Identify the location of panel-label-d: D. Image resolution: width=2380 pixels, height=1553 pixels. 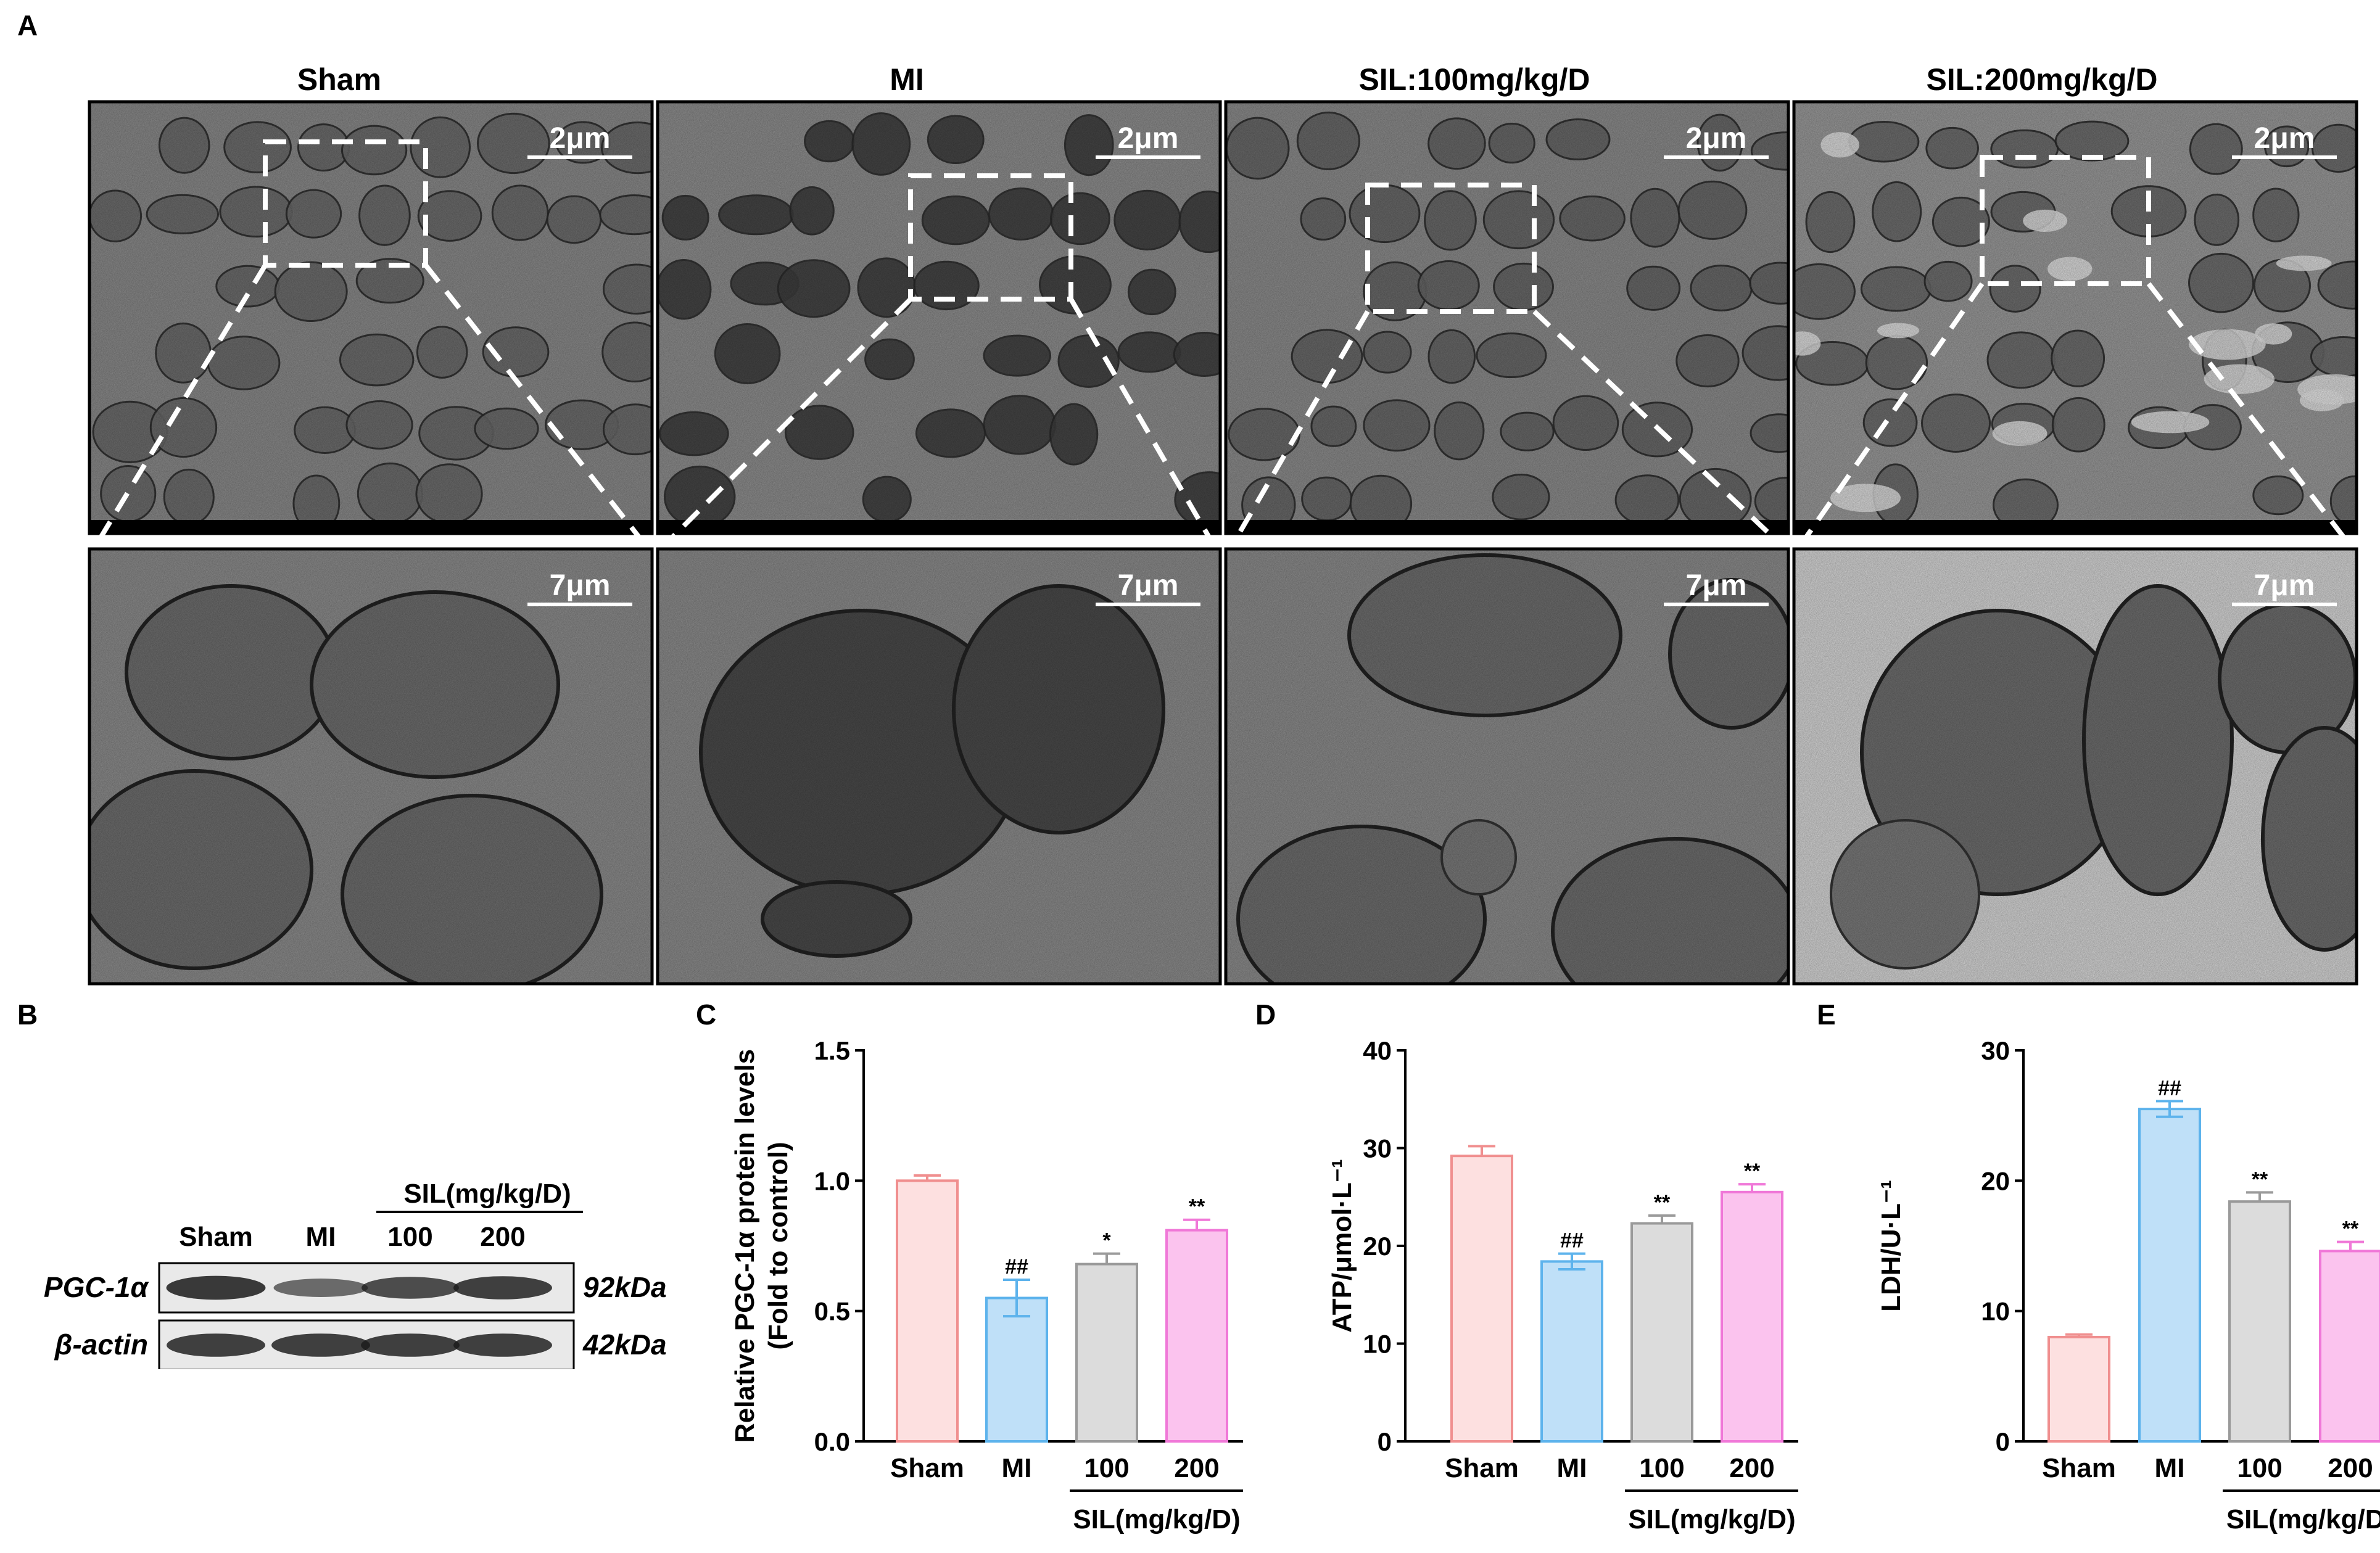
(1265, 1015).